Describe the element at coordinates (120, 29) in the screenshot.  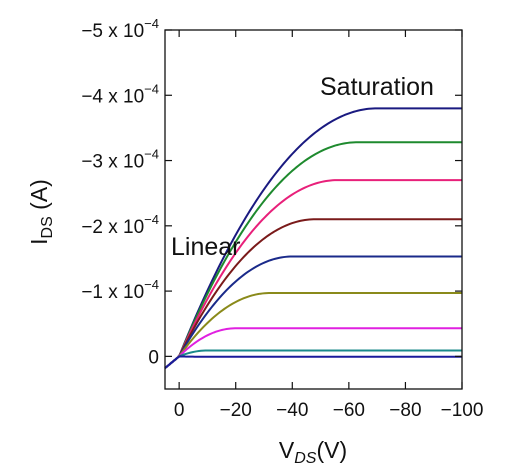
I see `y-tick-label: −5 x 10⁻⁴` at that location.